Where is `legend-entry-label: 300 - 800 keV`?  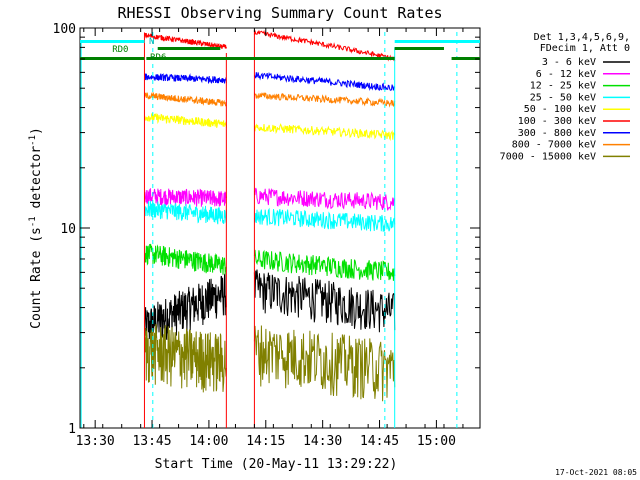
legend-entry-label: 300 - 800 keV is located at coordinates (557, 133).